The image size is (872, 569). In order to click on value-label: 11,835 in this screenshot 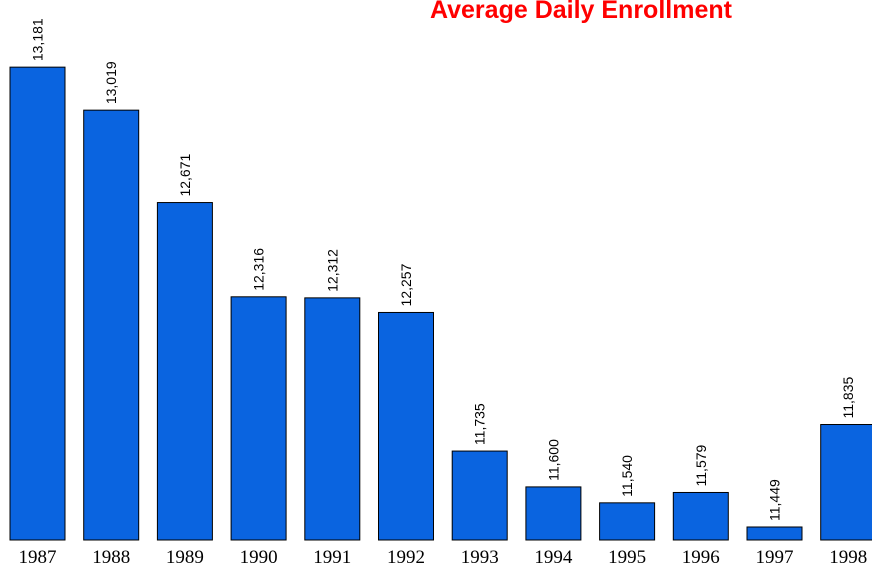, I will do `click(848, 398)`.